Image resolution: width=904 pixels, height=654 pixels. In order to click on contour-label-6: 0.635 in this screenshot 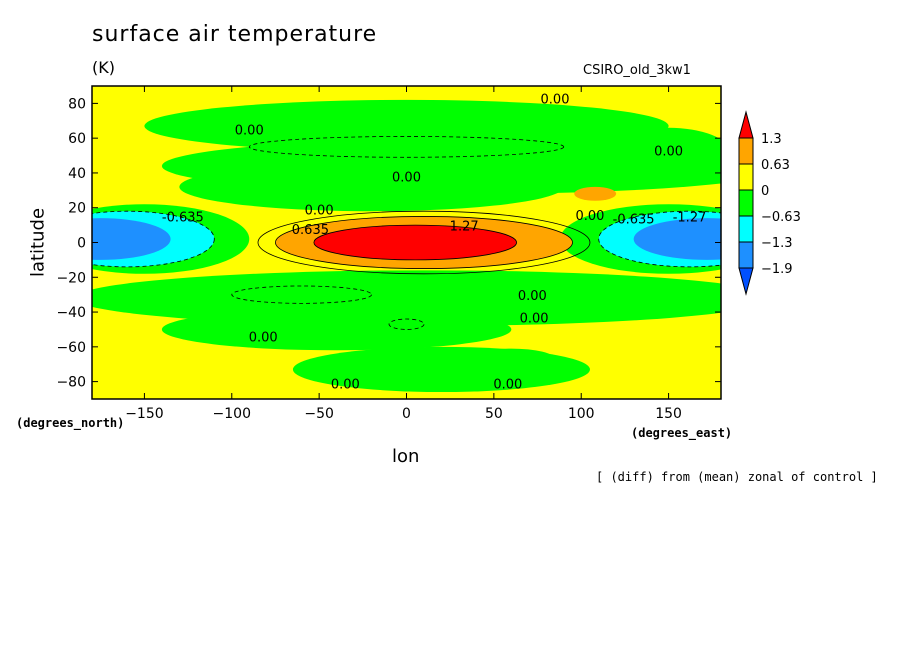, I will do `click(310, 230)`.